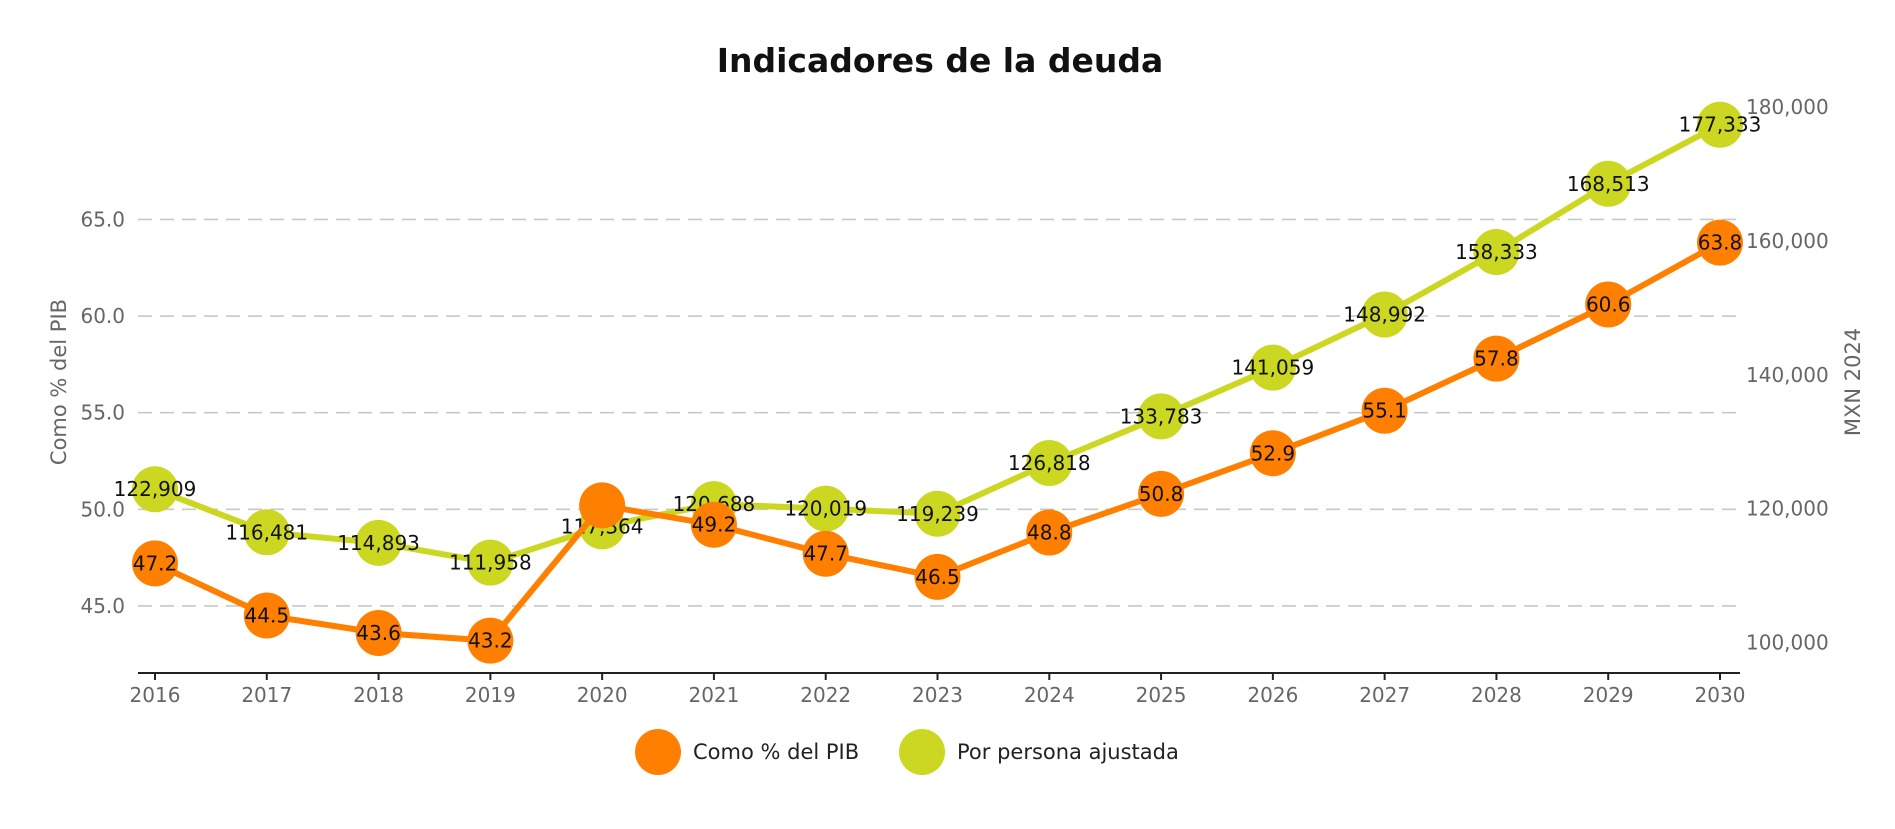 The height and width of the screenshot is (829, 1895). What do you see at coordinates (1787, 643) in the screenshot?
I see `right-tick-label: 100,000` at bounding box center [1787, 643].